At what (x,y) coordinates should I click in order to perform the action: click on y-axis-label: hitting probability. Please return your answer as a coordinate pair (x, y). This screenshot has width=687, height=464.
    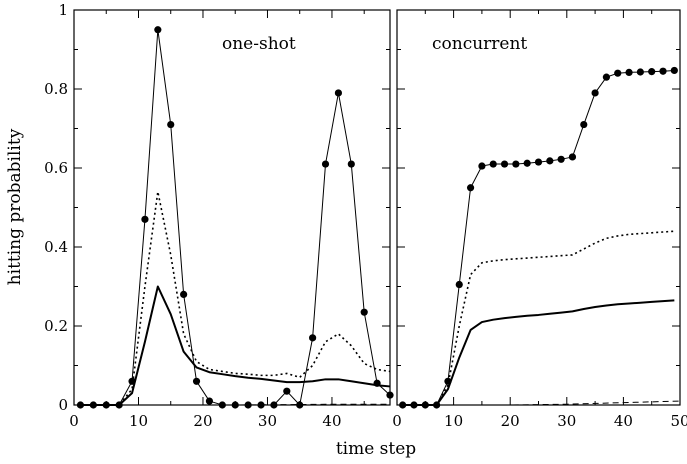
    Looking at the image, I should click on (15, 206).